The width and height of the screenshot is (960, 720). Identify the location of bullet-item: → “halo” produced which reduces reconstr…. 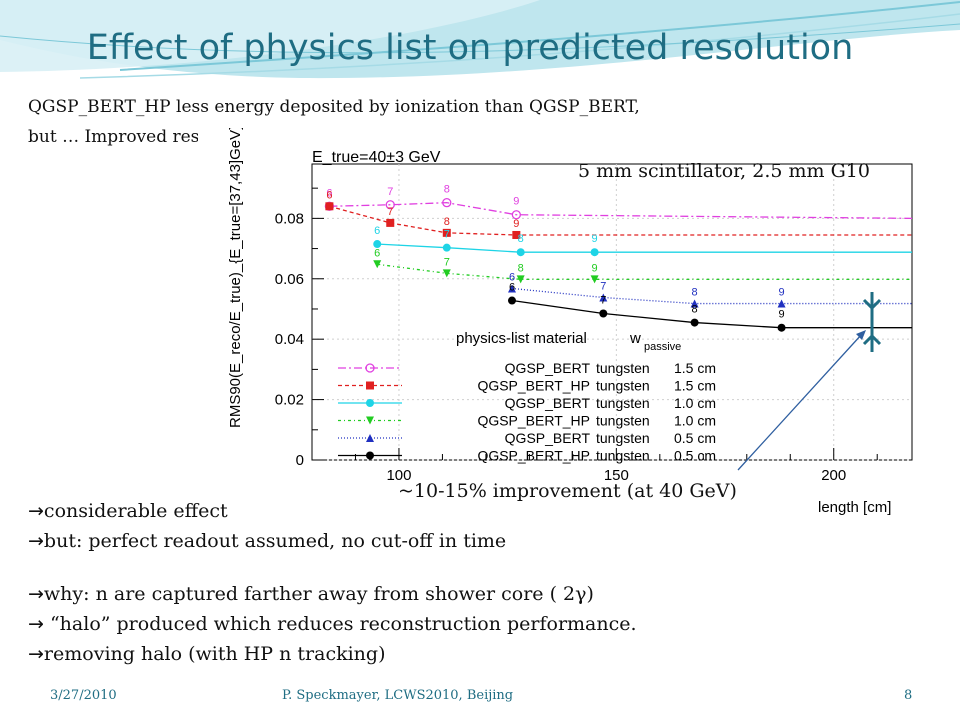
(332, 624).